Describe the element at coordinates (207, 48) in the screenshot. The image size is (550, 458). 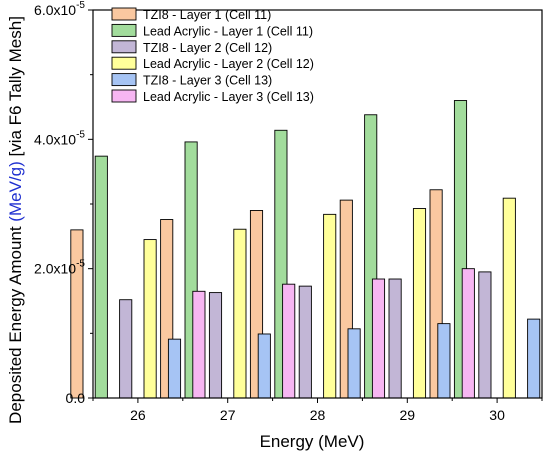
I see `legend-label-3: TZI8 - Layer 2 (Cell 12)` at that location.